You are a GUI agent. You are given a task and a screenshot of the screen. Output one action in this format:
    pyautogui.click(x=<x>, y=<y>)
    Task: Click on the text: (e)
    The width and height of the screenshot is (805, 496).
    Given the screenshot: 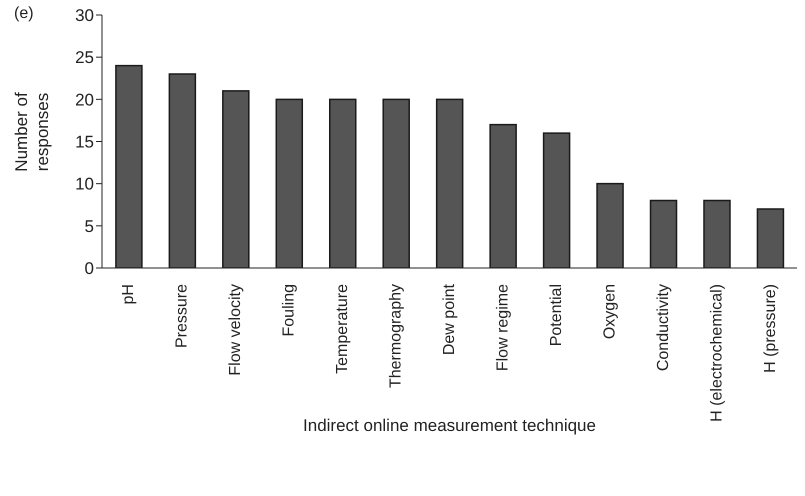 What is the action you would take?
    pyautogui.click(x=24, y=14)
    